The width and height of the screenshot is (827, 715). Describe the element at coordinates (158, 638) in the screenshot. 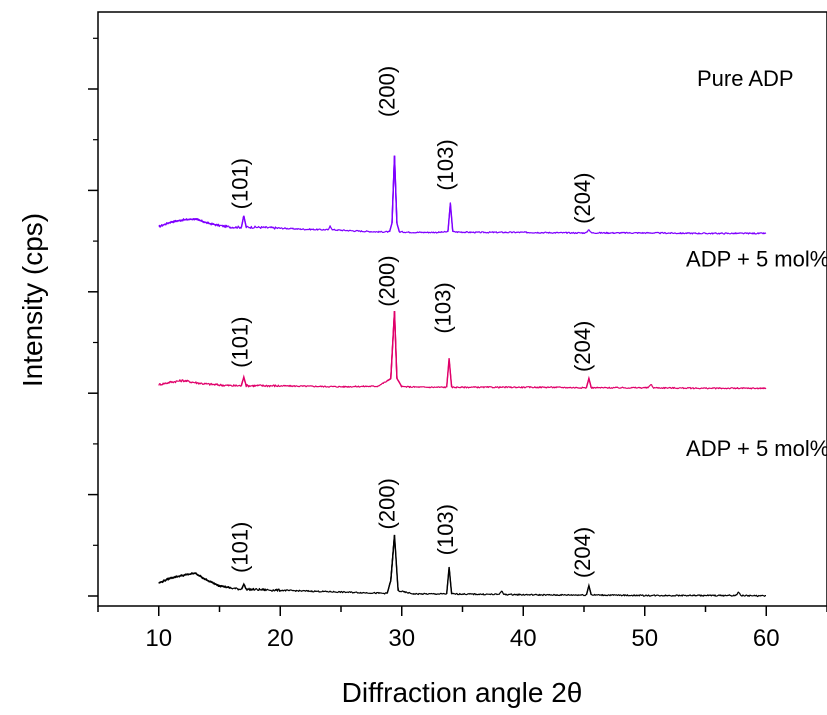

I see `x-tick-label: 10` at that location.